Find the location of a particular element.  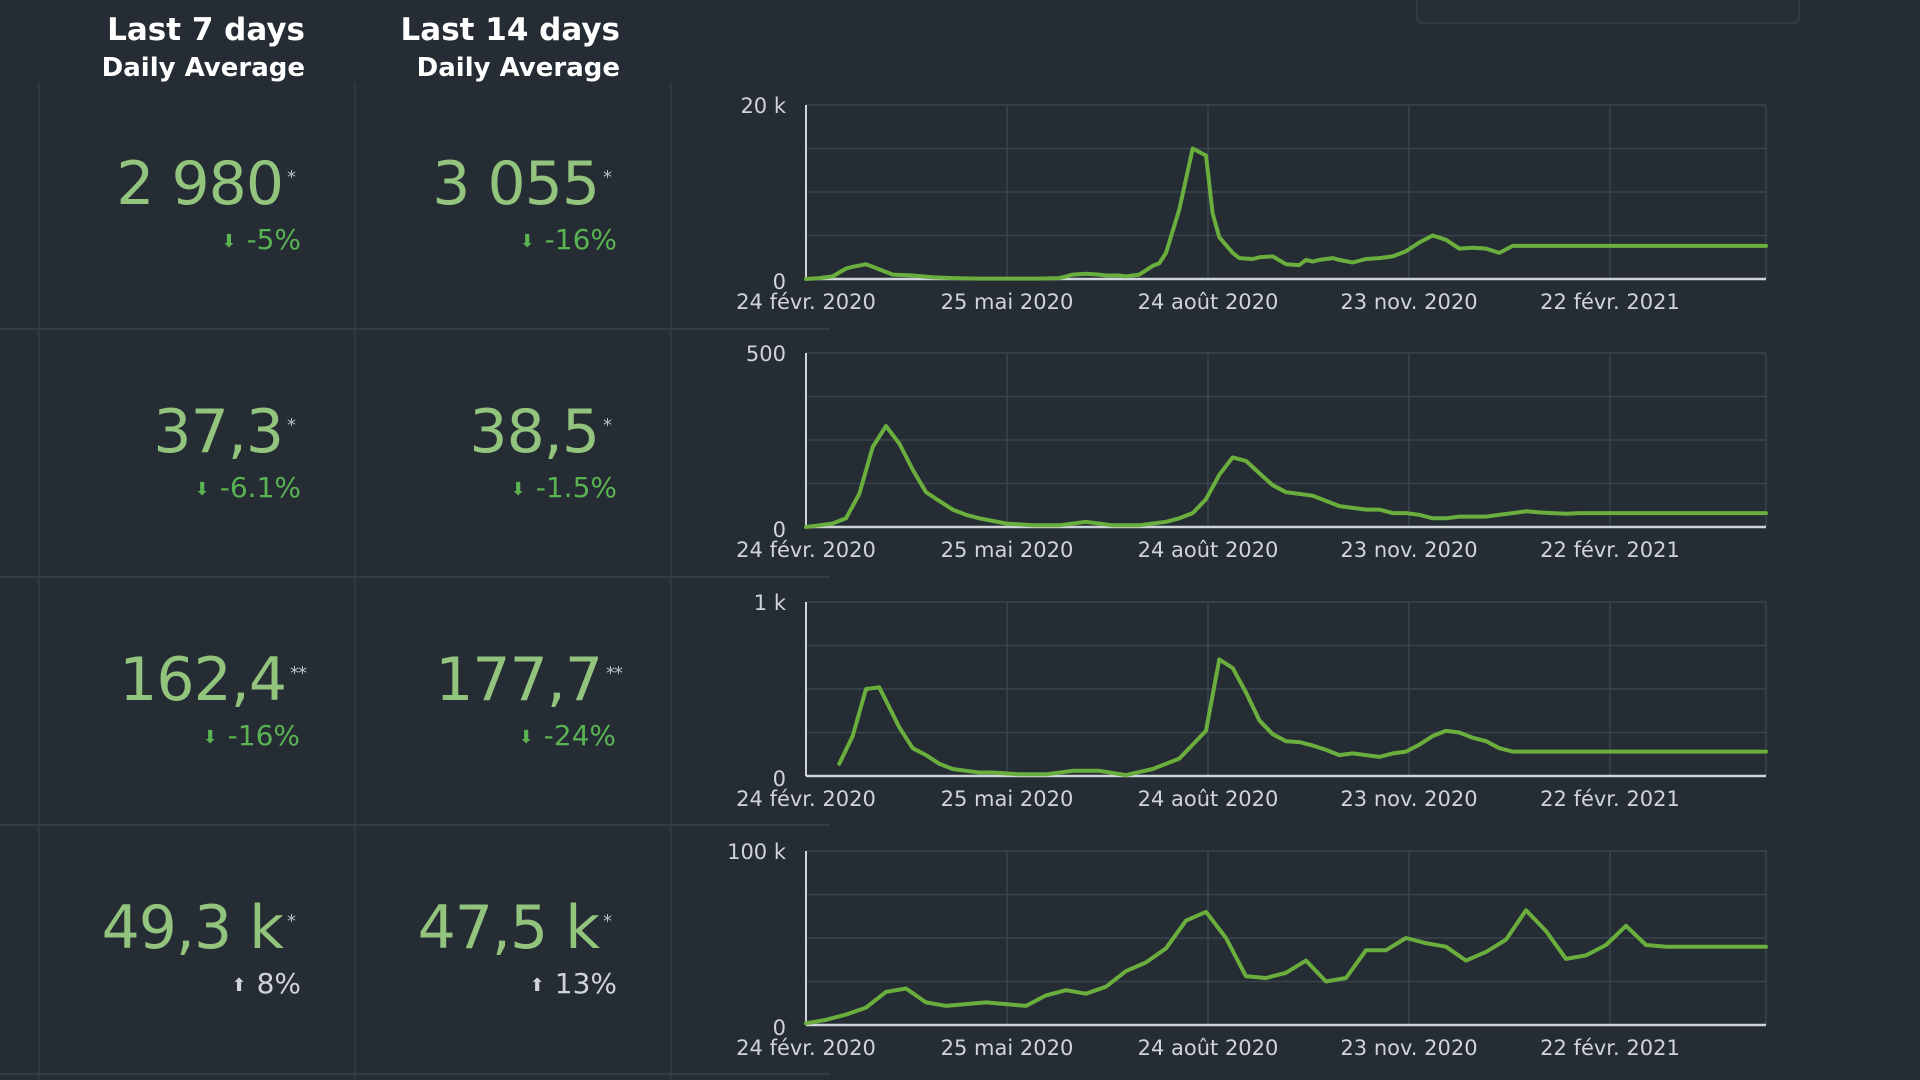

kpi-row3-last7: 162,4 ** ⬇ -16% is located at coordinates (213, 701).